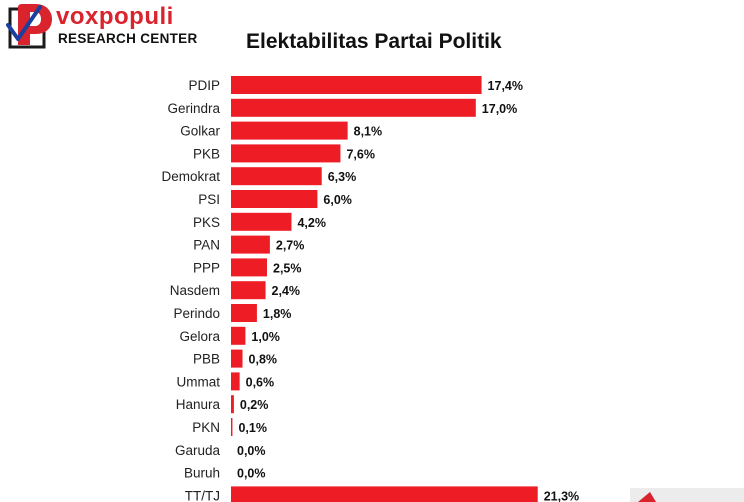  I want to click on data-label: 4,2%, so click(311, 223).